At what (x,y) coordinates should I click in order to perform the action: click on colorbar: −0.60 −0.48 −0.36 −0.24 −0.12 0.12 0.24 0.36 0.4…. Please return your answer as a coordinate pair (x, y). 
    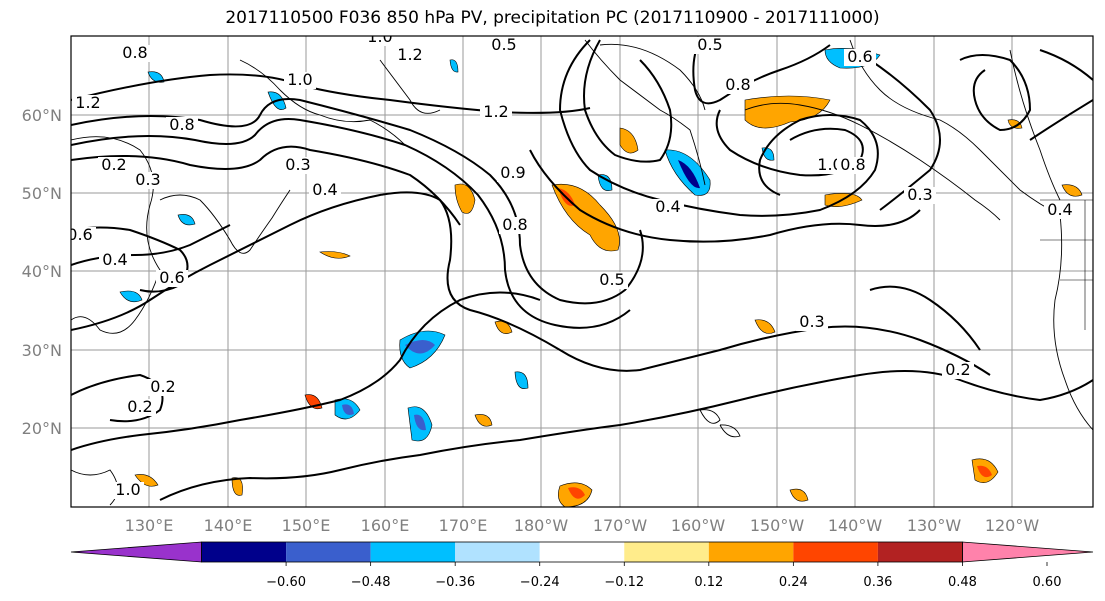
    Looking at the image, I should click on (582, 565).